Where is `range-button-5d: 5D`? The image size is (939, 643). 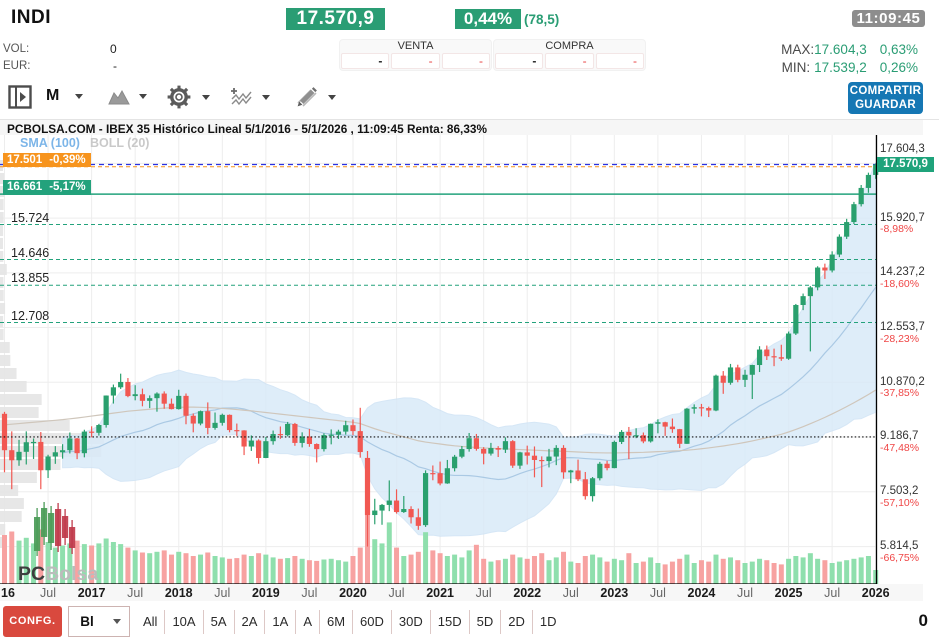 range-button-5d: 5D is located at coordinates (485, 621).